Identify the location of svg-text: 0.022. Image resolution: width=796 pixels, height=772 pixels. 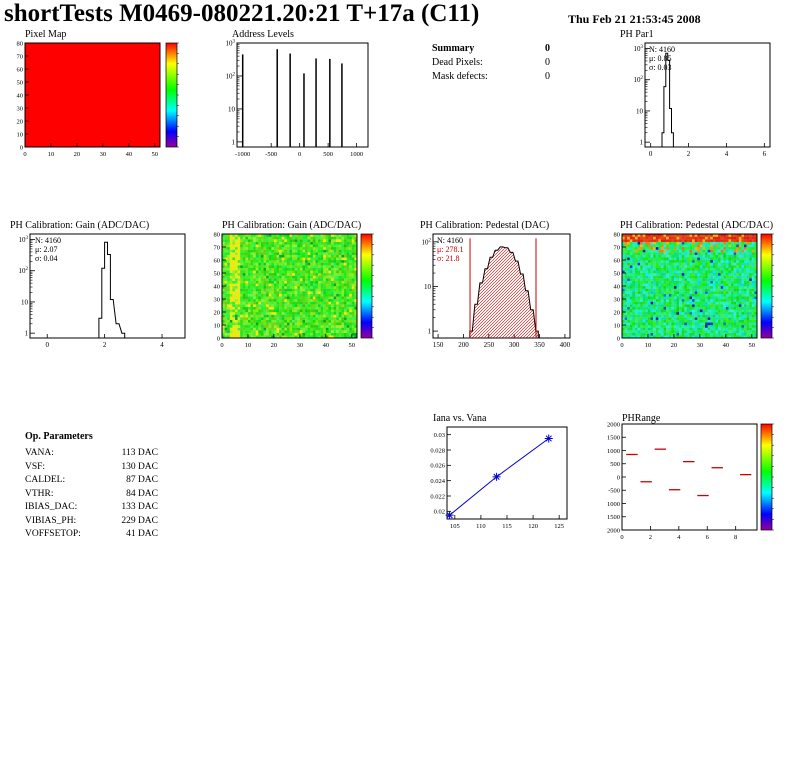
(437, 496).